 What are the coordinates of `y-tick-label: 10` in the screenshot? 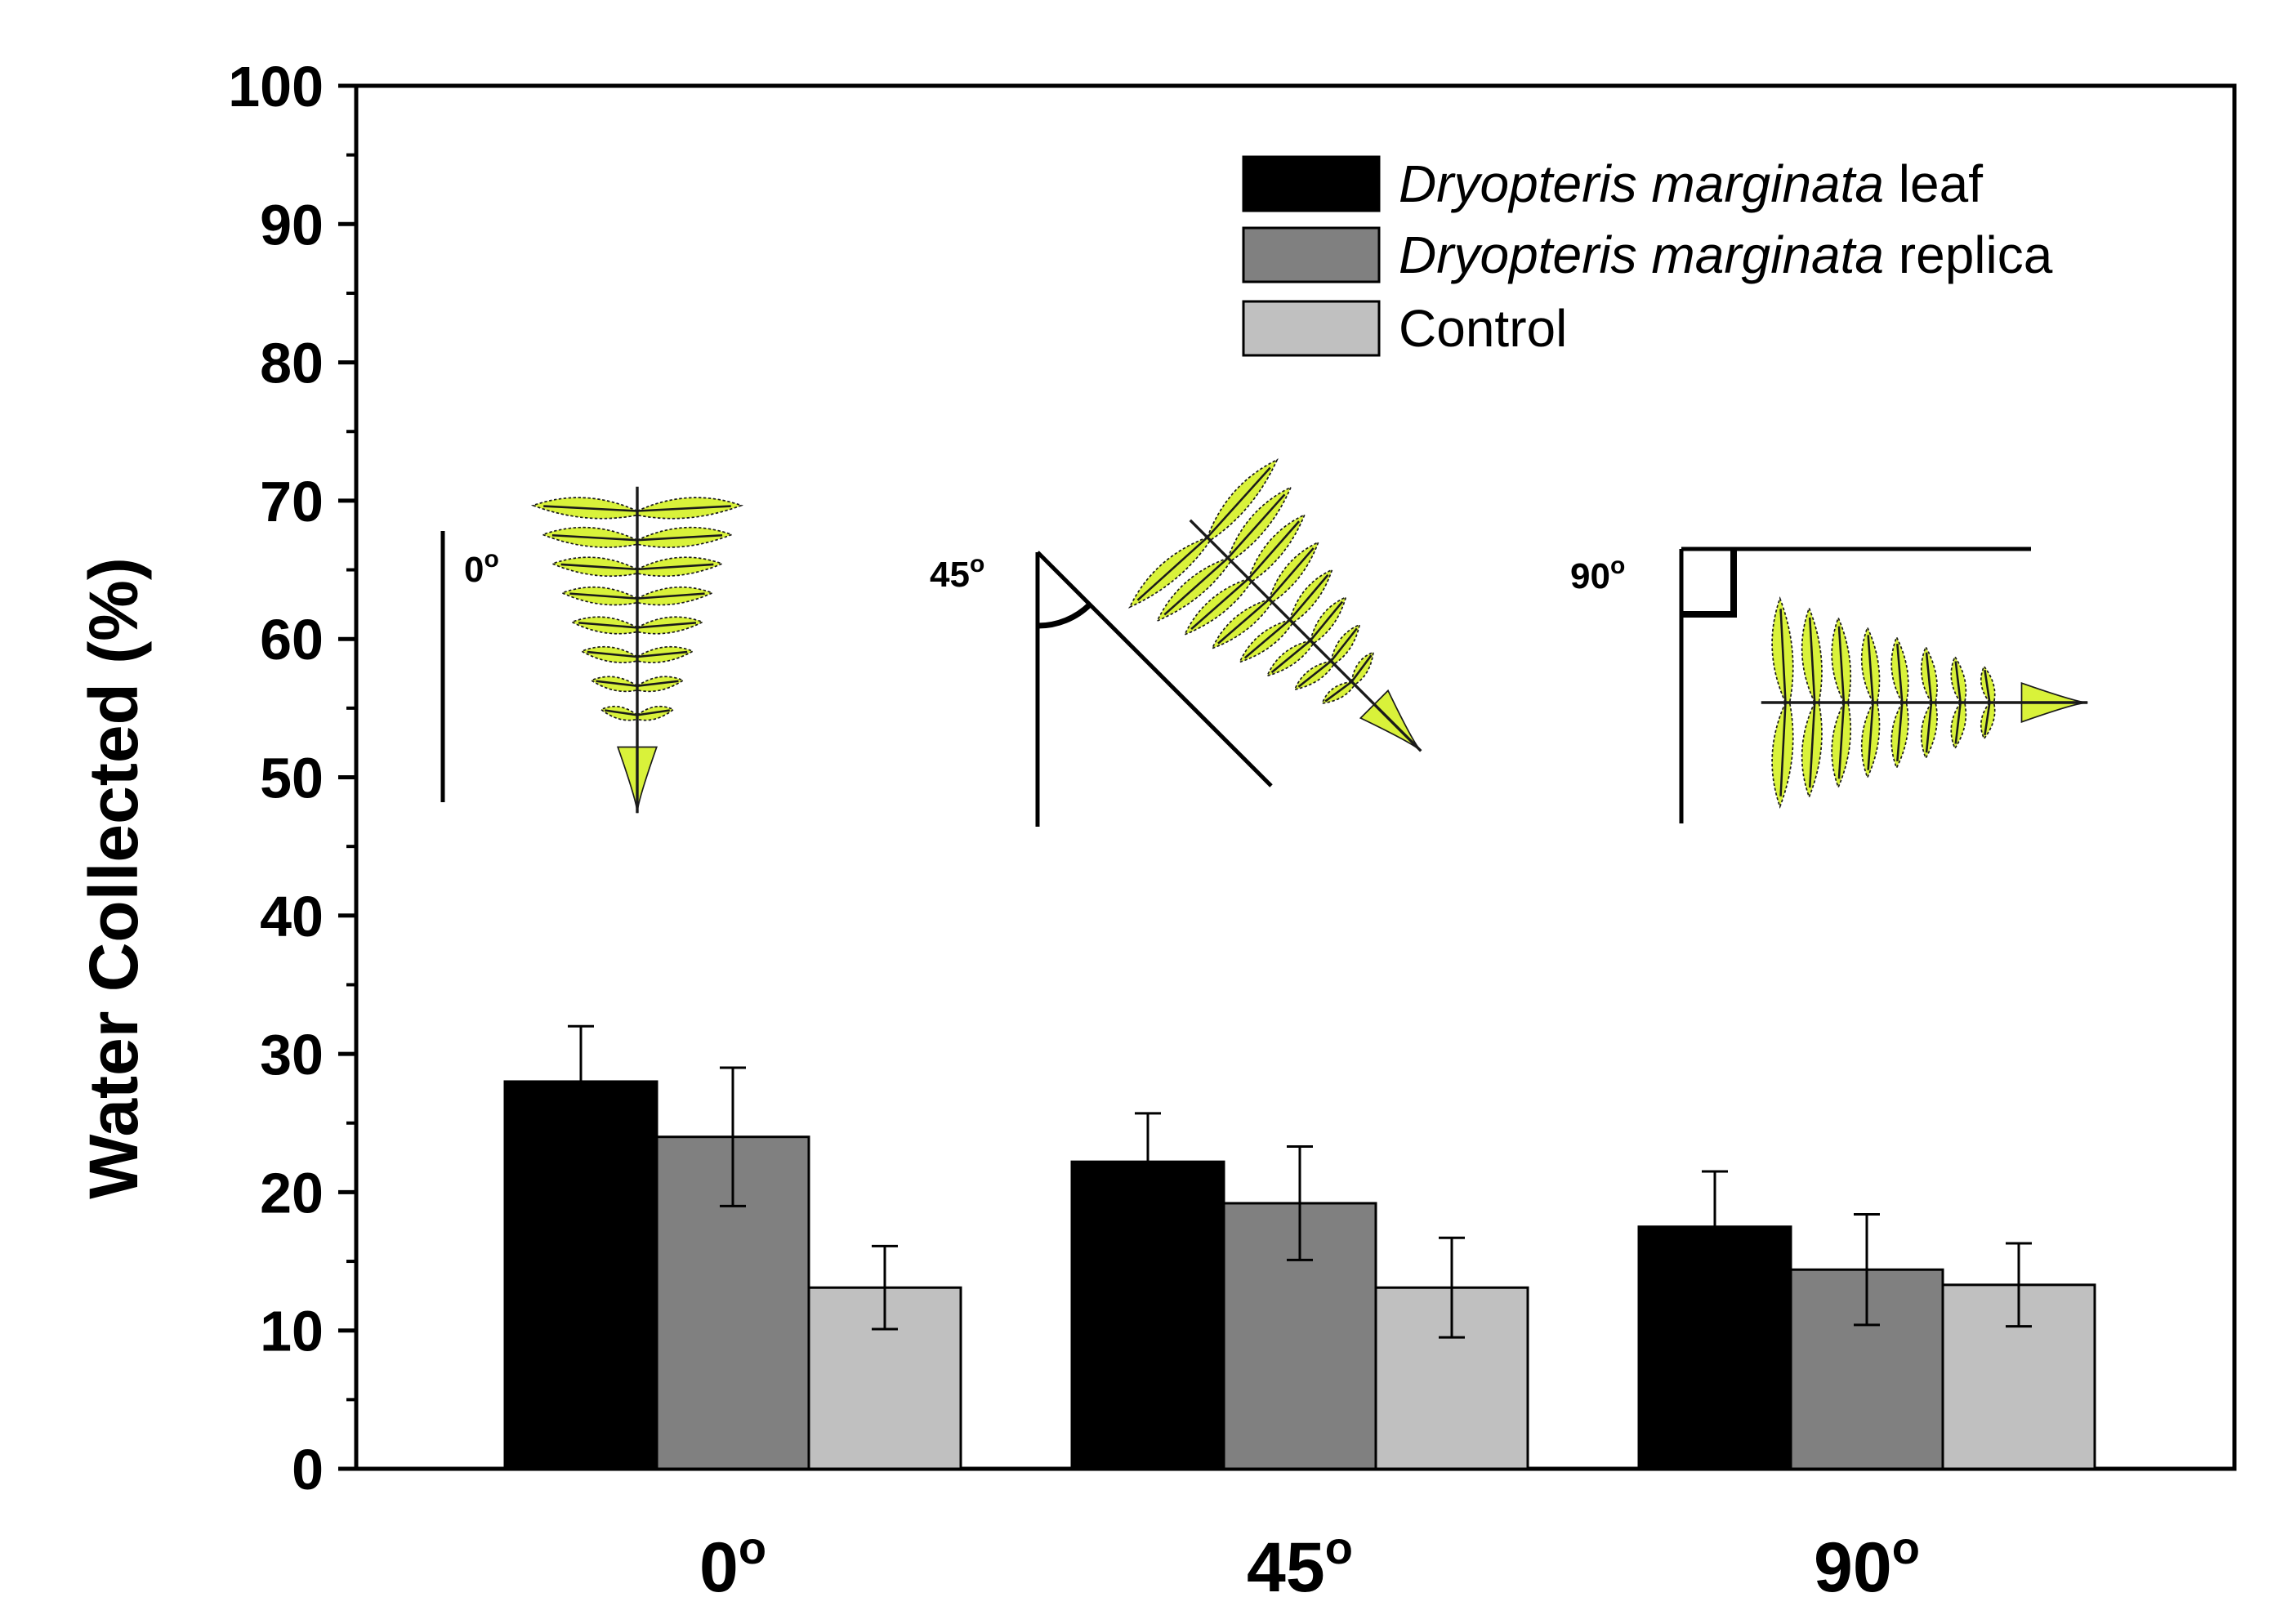 It's located at (292, 1331).